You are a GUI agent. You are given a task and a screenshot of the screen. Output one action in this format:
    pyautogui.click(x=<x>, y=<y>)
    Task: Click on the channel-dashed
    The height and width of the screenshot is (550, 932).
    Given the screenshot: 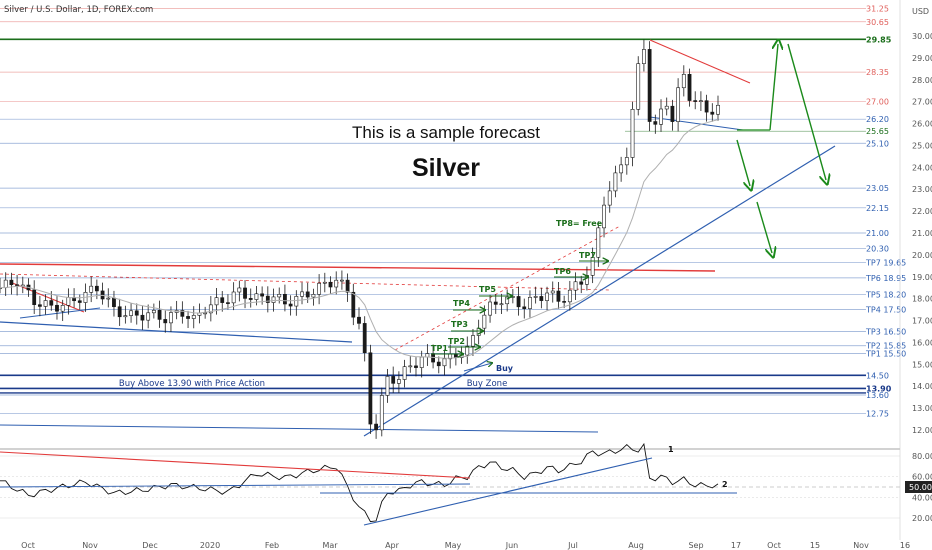 What is the action you would take?
    pyautogui.click(x=507, y=288)
    